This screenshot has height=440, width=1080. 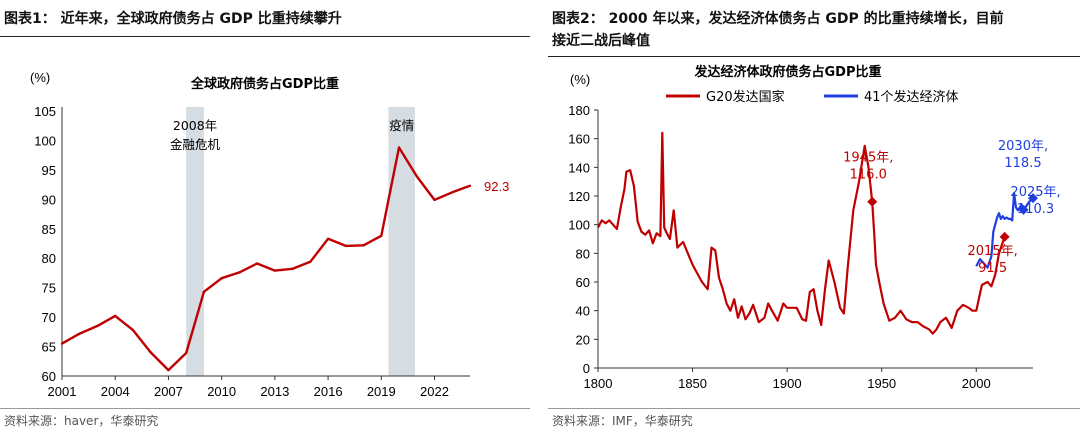 What do you see at coordinates (579, 139) in the screenshot?
I see `y-tick-label: 160` at bounding box center [579, 139].